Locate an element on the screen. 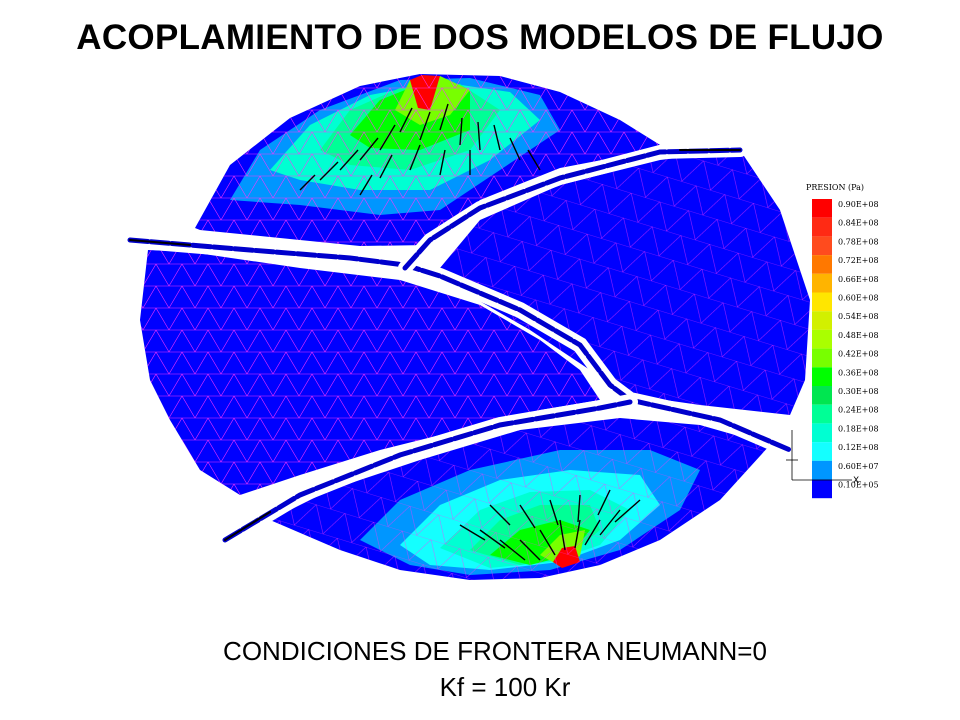  legend-label: 0.66E+08 is located at coordinates (858, 279).